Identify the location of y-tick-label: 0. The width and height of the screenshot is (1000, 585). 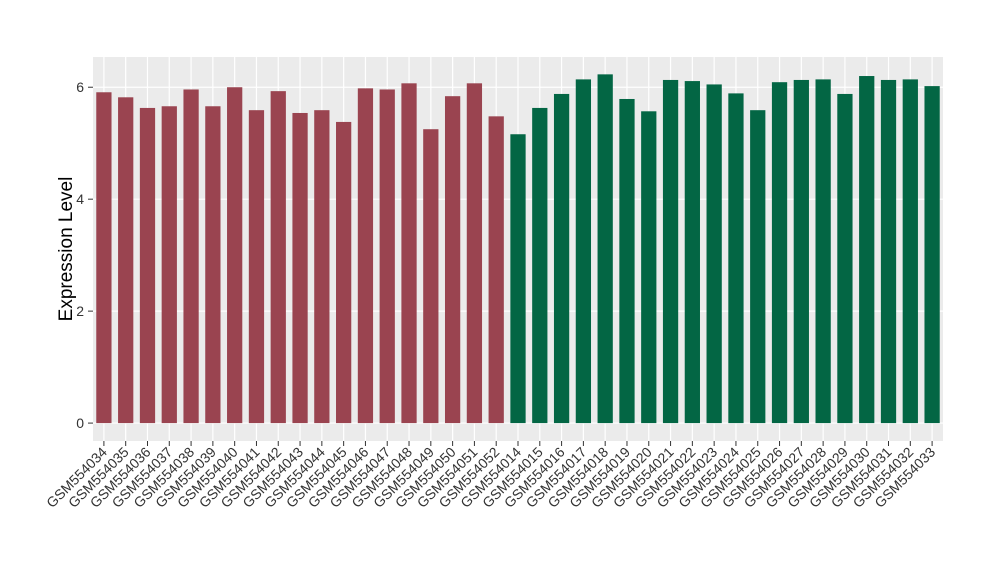
(80, 423).